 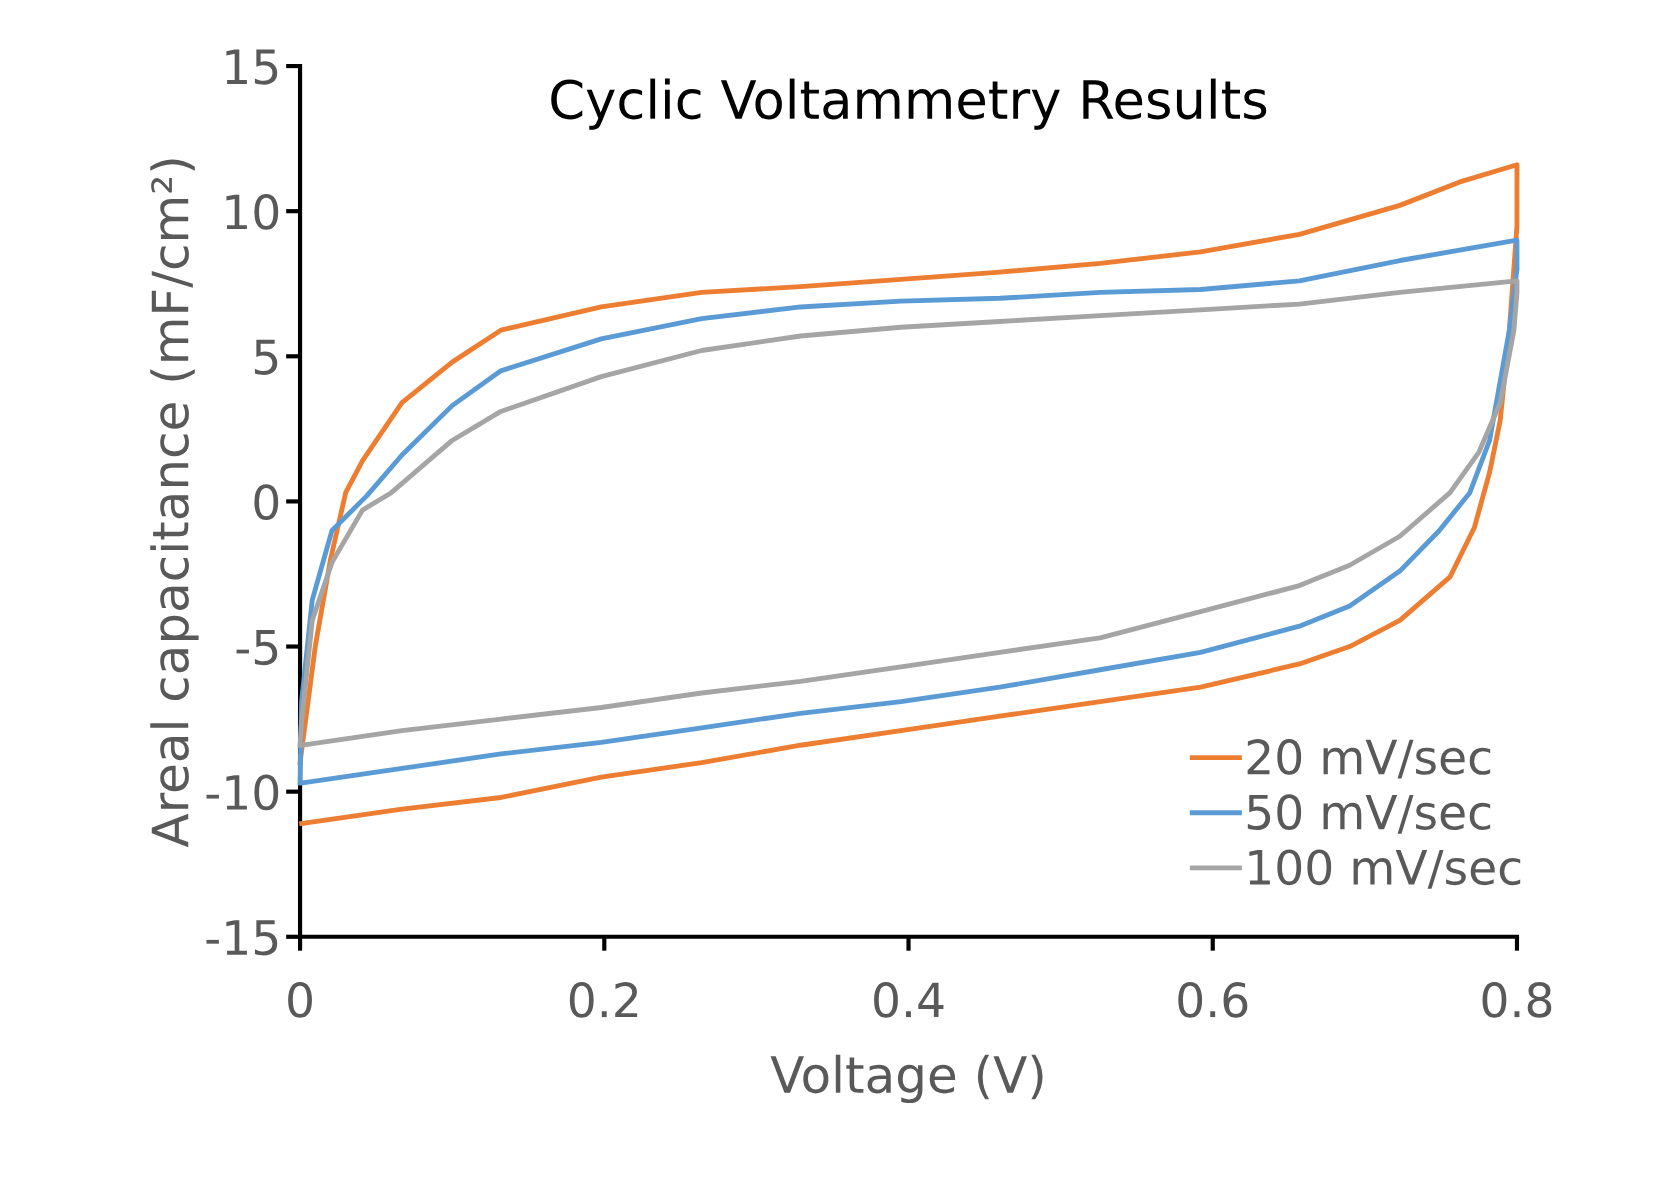 What do you see at coordinates (252, 212) in the screenshot?
I see `y-tick-label: 10` at bounding box center [252, 212].